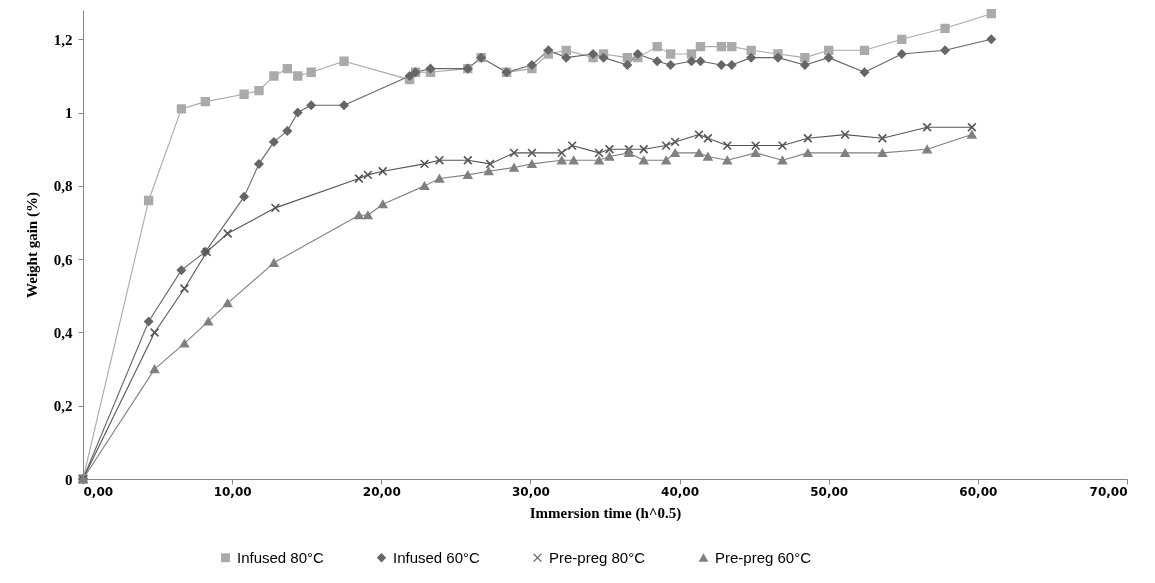 This screenshot has width=1155, height=583. I want to click on x-tick-label: 20,00, so click(381, 491).